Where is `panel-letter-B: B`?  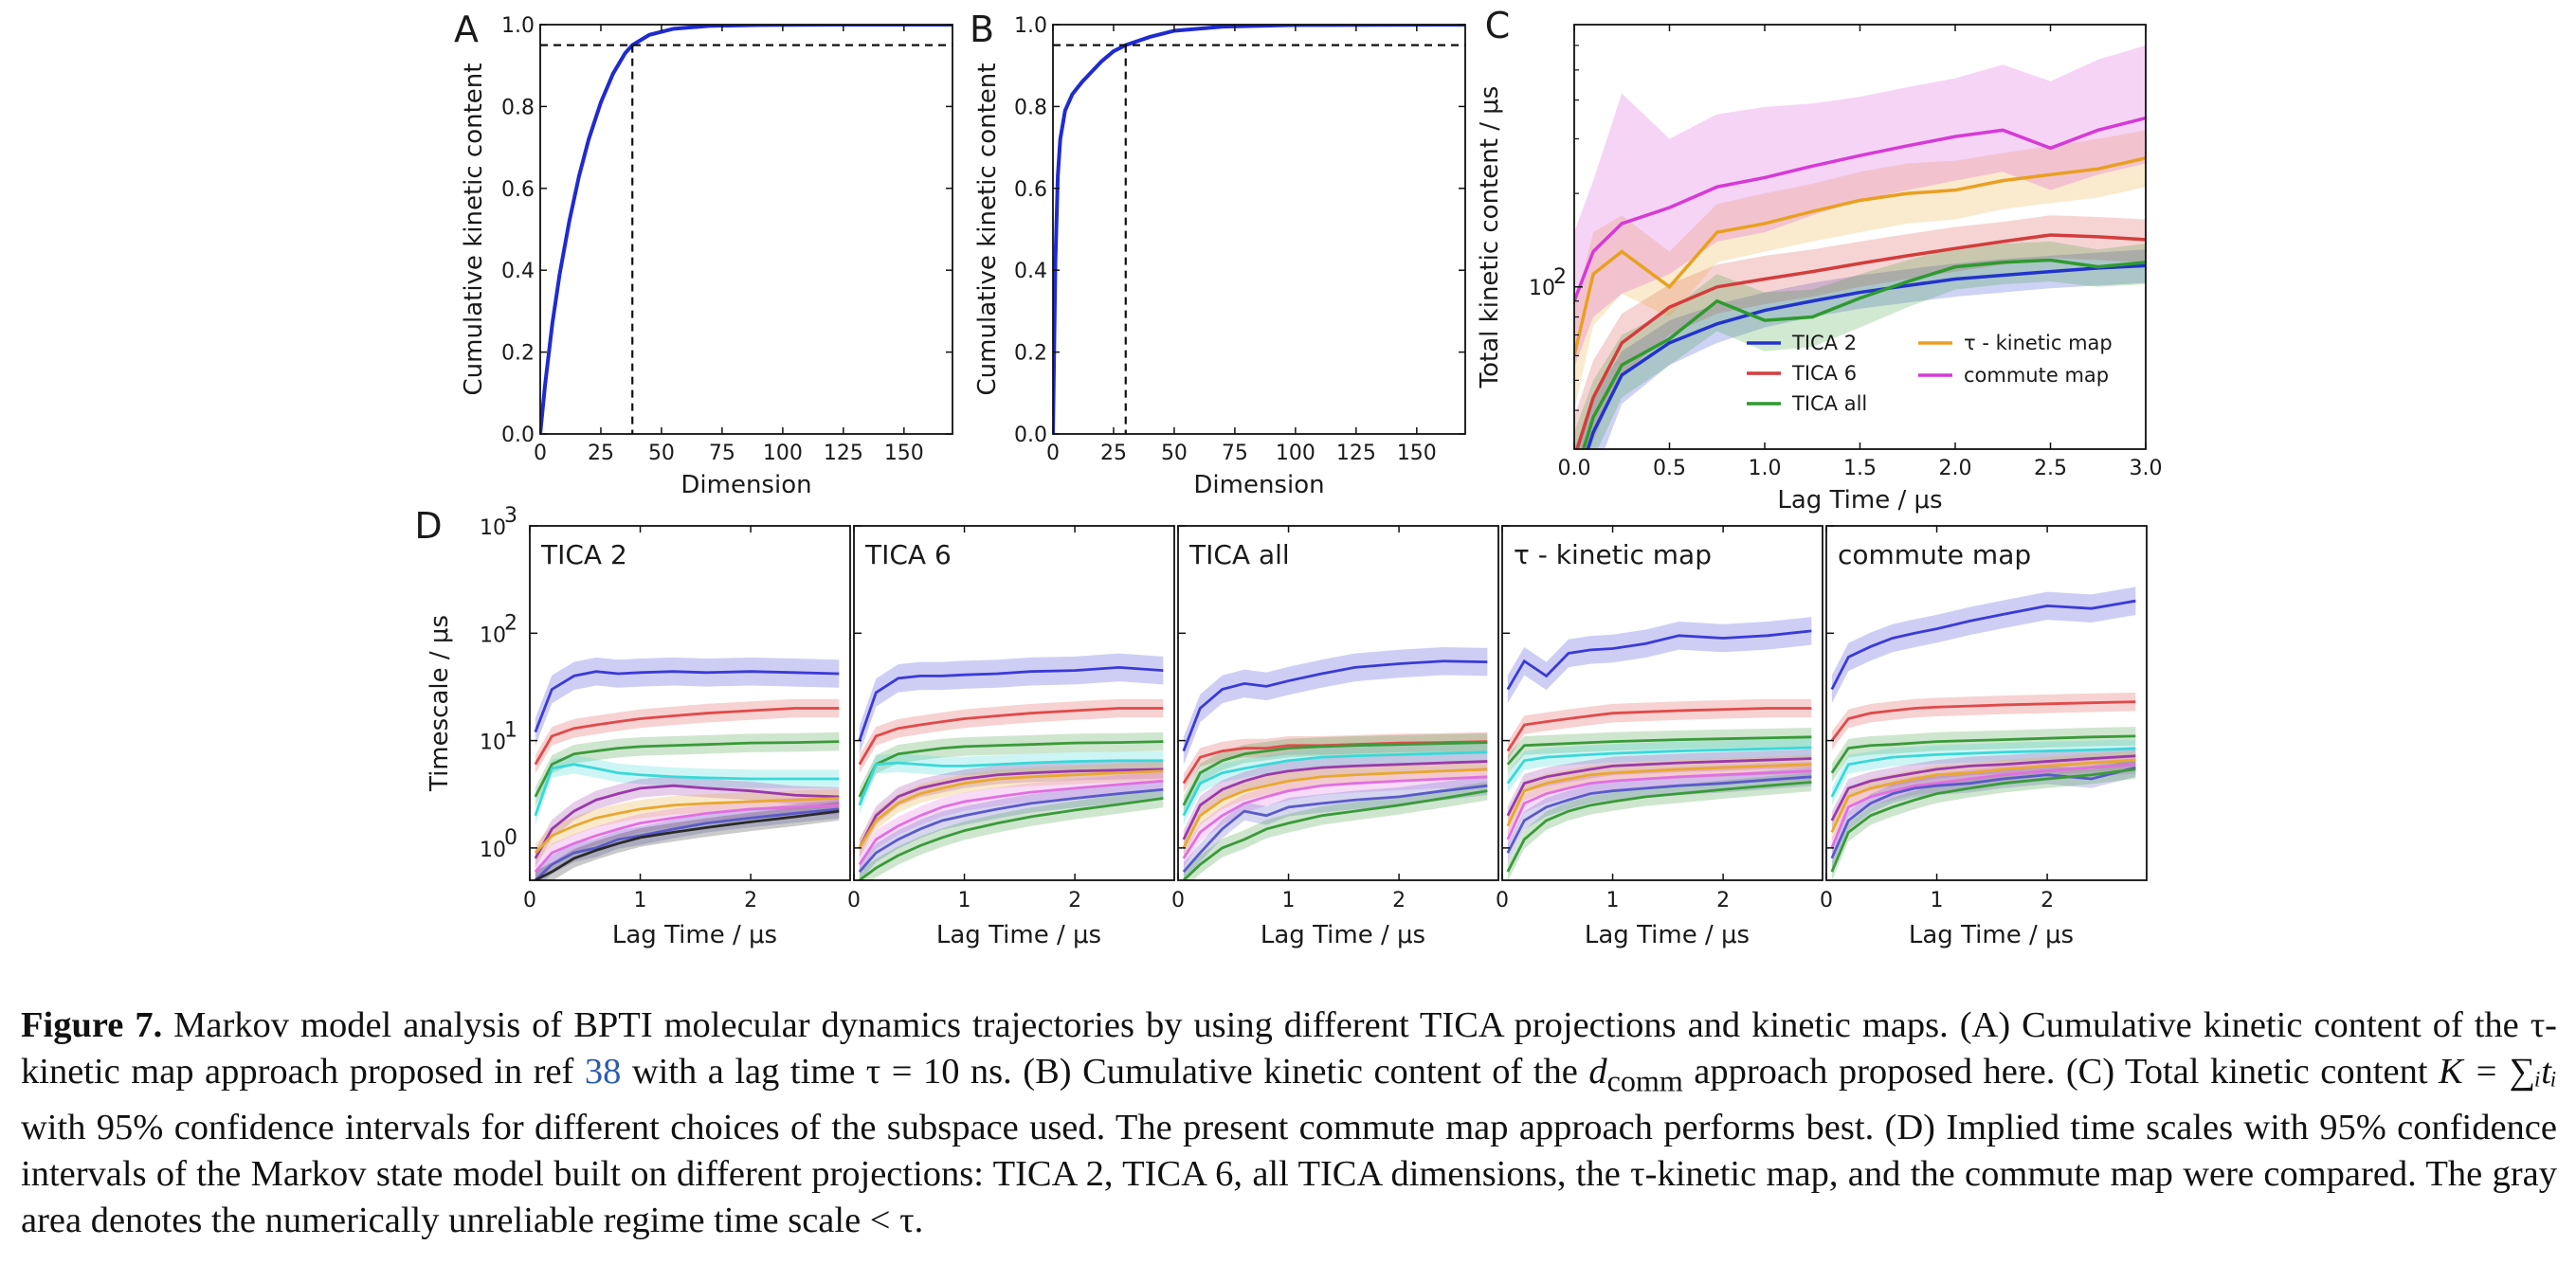 panel-letter-B: B is located at coordinates (982, 30).